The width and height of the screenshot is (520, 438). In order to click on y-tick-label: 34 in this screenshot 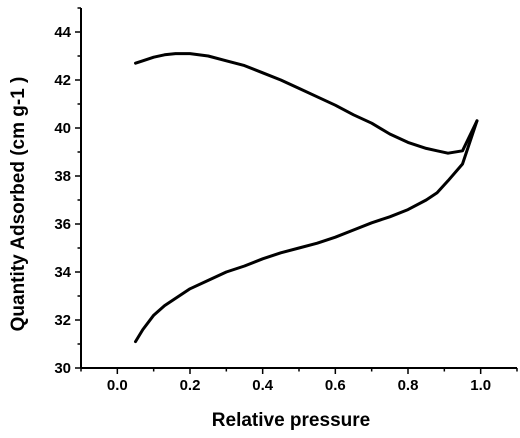, I will do `click(62, 272)`.